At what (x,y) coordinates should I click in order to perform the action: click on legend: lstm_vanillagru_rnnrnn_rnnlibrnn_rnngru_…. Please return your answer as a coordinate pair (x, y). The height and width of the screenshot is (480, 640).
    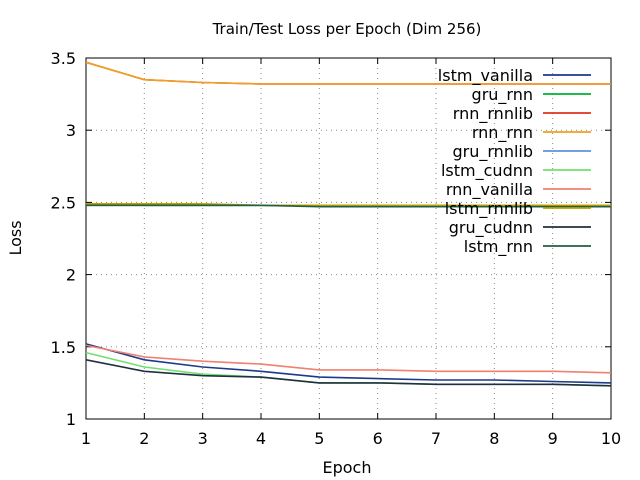
    Looking at the image, I should click on (514, 161).